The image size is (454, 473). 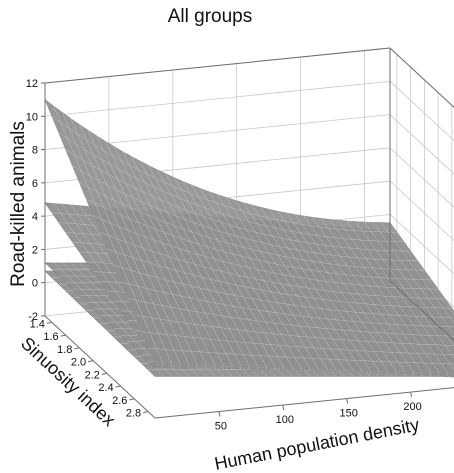 I want to click on z-tick-label: 4, so click(x=35, y=217).